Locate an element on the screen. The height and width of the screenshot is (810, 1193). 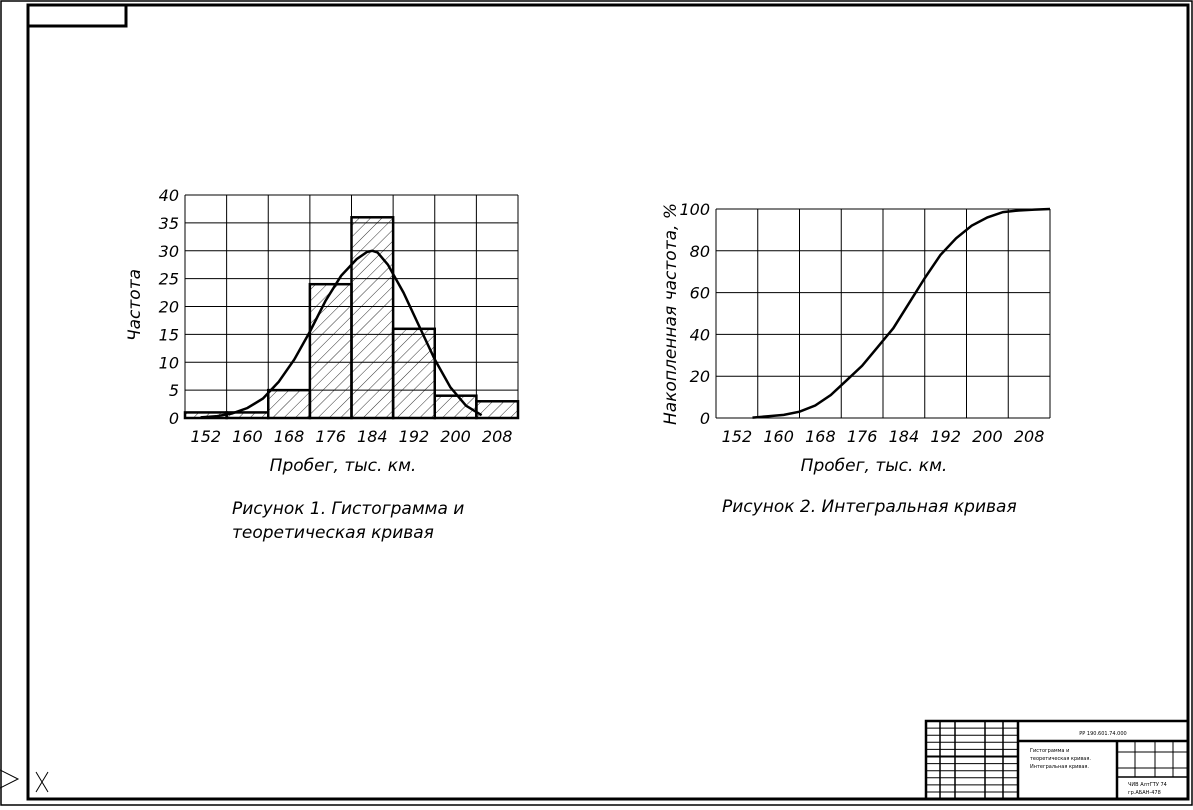
histogram-x-axis-label: Пробег, тыс. км. is located at coordinates (343, 466).